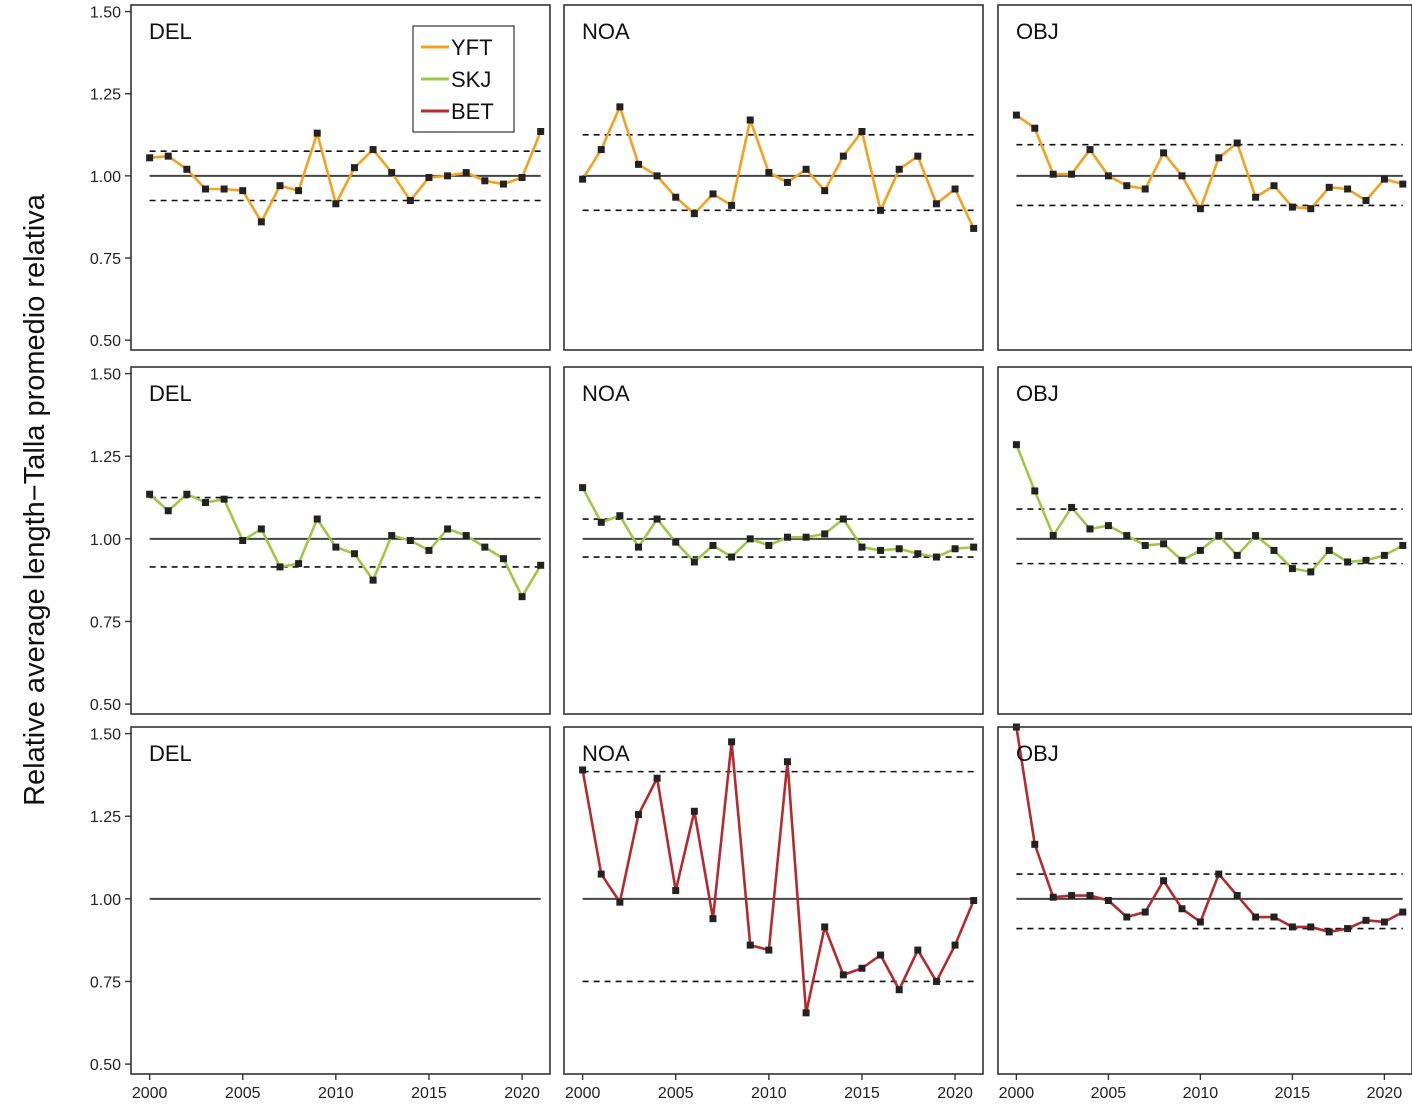 The height and width of the screenshot is (1105, 1412). I want to click on panel-1-1: NOA, so click(773, 540).